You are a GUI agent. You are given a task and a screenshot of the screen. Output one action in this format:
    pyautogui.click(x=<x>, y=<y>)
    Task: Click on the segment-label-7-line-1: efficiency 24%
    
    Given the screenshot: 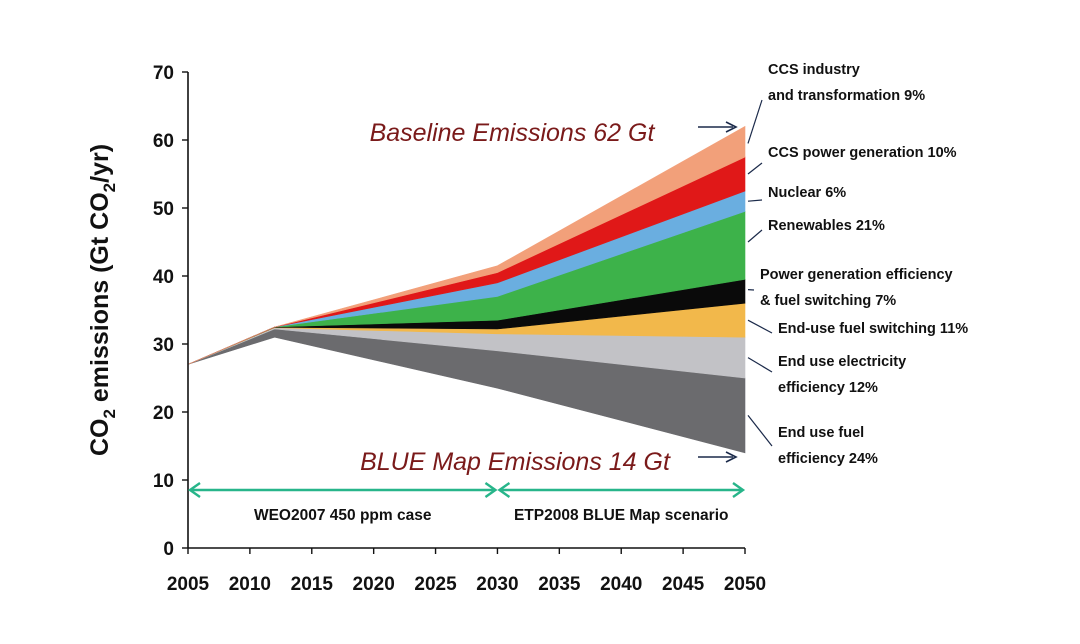 What is the action you would take?
    pyautogui.click(x=828, y=459)
    